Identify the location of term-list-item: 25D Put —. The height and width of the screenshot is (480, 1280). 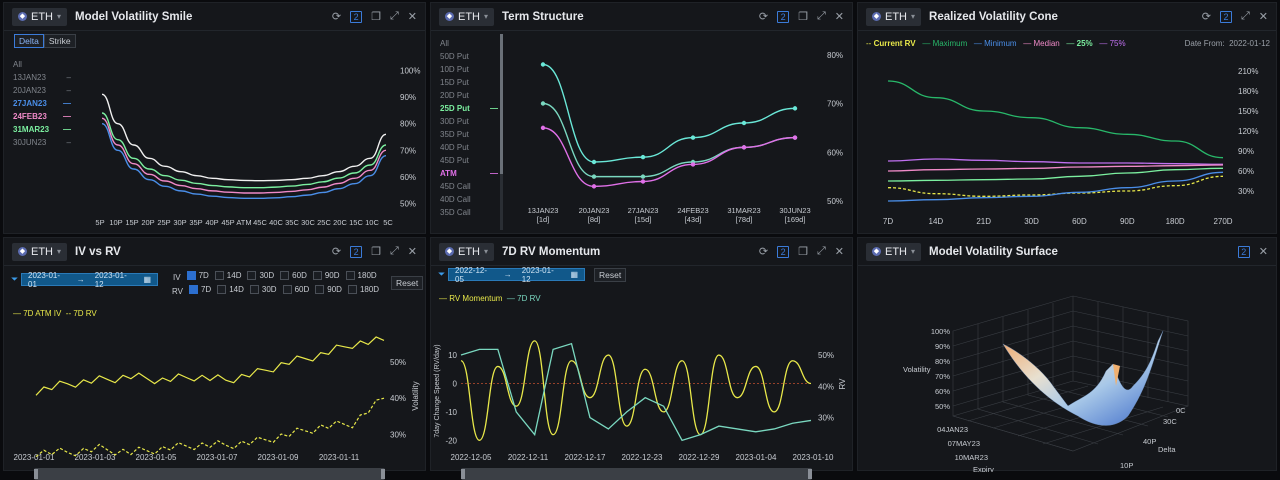
(469, 108).